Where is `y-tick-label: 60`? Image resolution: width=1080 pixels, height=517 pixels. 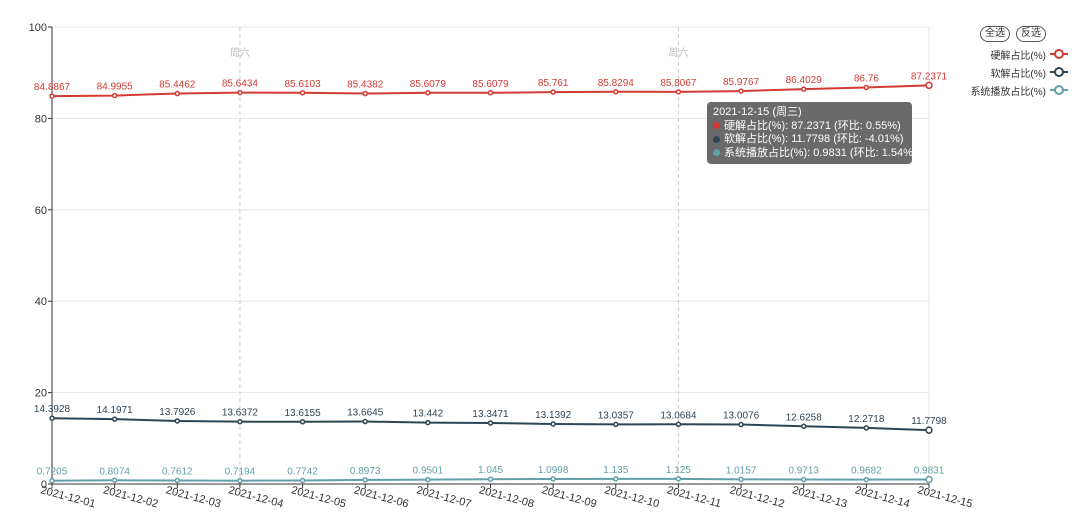 y-tick-label: 60 is located at coordinates (41, 211).